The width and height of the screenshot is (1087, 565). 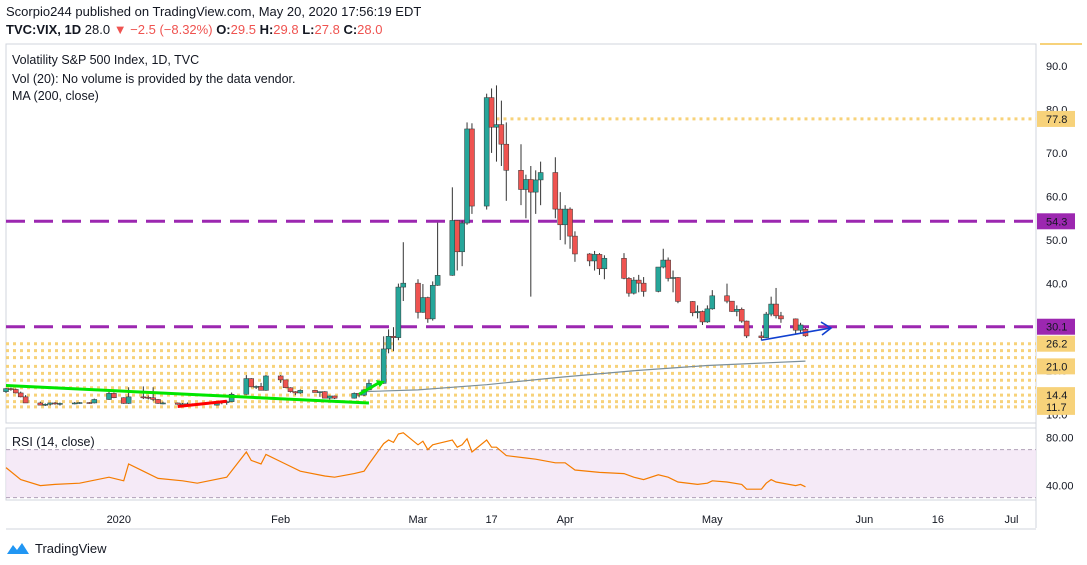 What do you see at coordinates (712, 520) in the screenshot?
I see `x-tick-label: May` at bounding box center [712, 520].